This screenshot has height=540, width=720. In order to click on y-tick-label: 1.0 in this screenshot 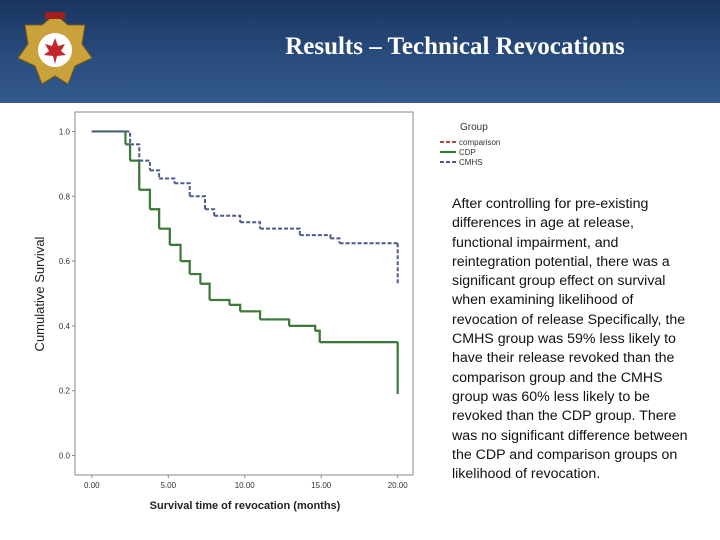, I will do `click(65, 131)`.